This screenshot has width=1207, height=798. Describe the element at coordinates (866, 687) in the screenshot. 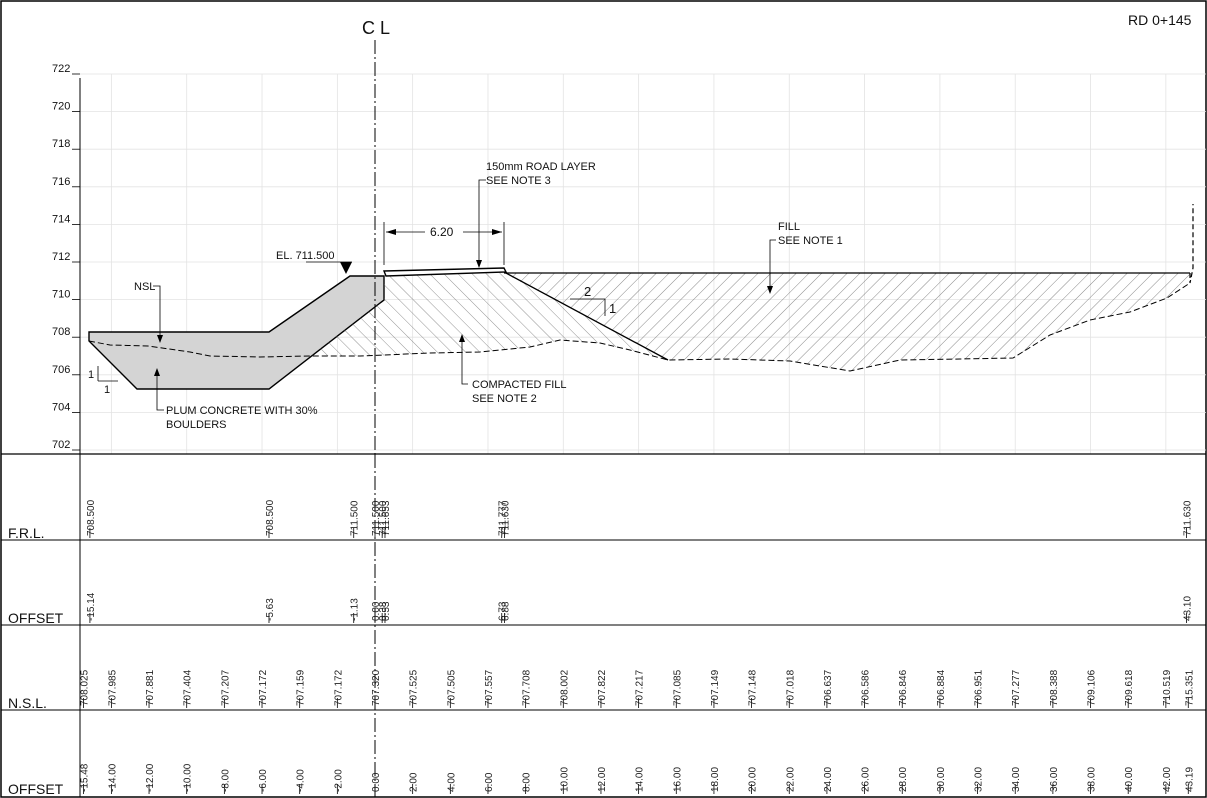

I see `nsl-value: 706.586` at that location.